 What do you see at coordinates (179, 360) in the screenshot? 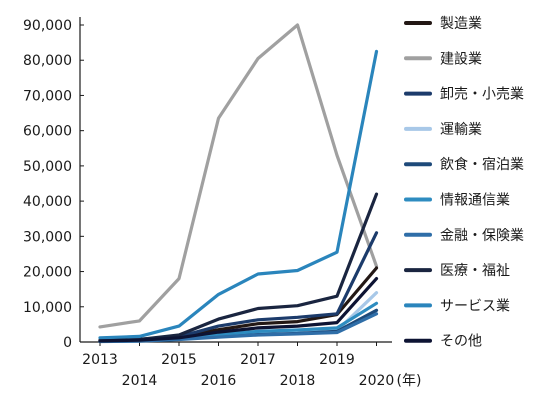
I see `x-tick-label: 2015` at bounding box center [179, 360].